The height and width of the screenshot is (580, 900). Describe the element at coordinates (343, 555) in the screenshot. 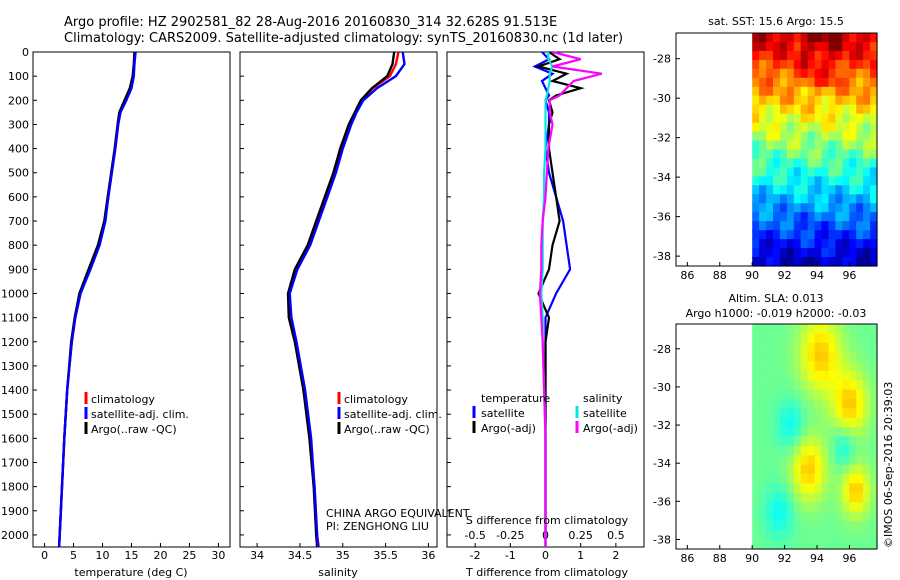

I see `salinity-tick-label: 35` at that location.